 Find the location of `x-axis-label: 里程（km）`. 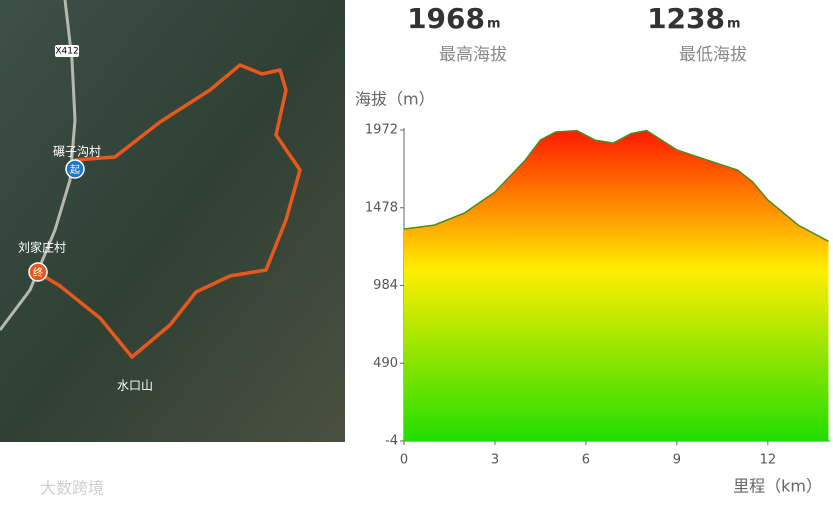

x-axis-label: 里程（km） is located at coordinates (777, 486).